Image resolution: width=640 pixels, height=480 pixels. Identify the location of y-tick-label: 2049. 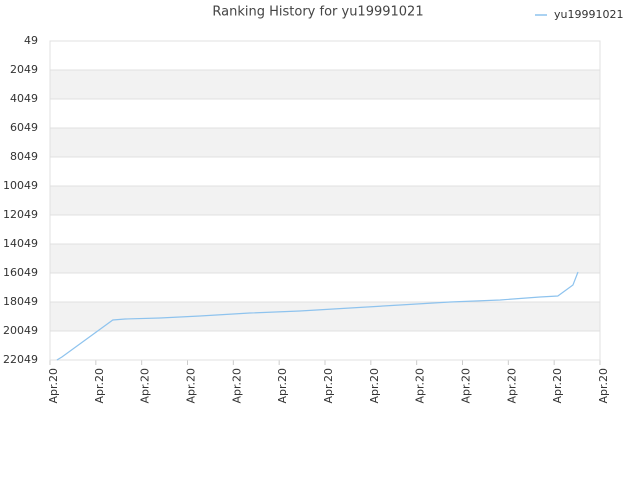
(24, 69).